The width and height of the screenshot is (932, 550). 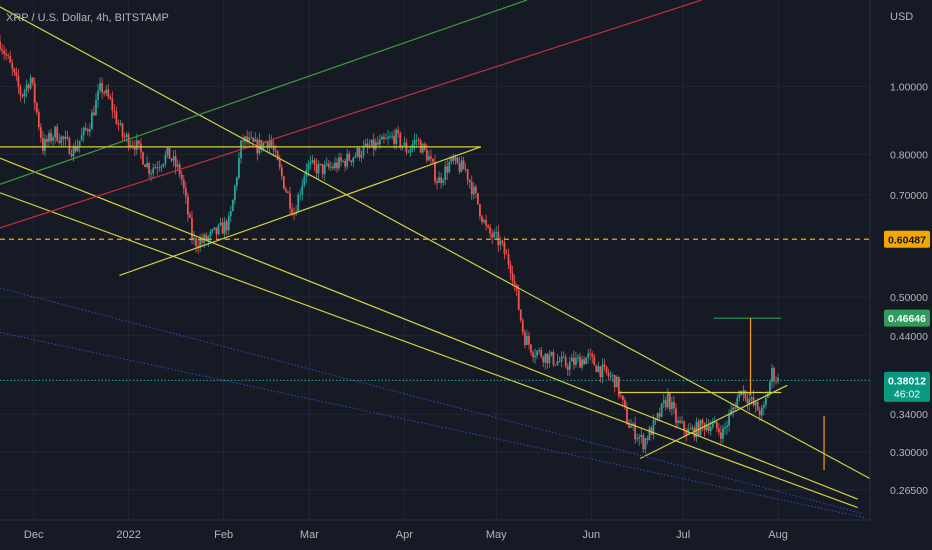 I want to click on target-price-value: 0.46646, so click(x=907, y=319).